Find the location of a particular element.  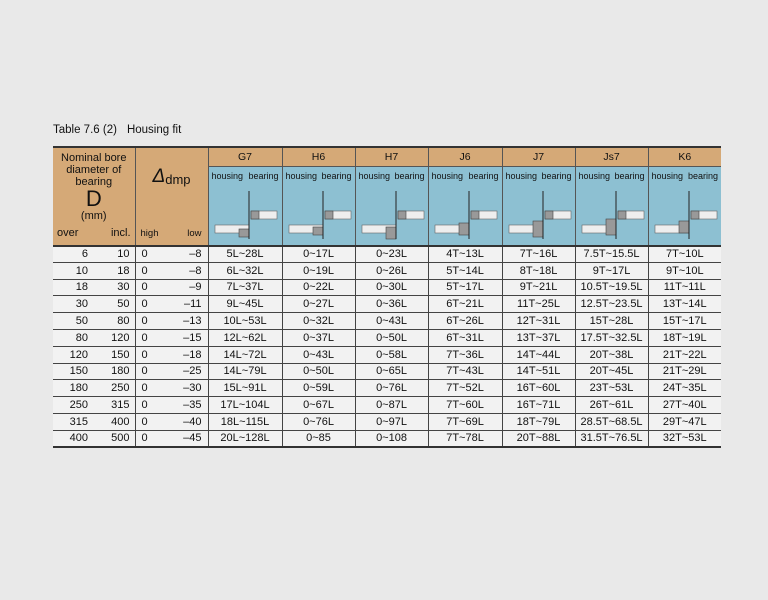

fit-cell-h6: 0~22L is located at coordinates (318, 288).